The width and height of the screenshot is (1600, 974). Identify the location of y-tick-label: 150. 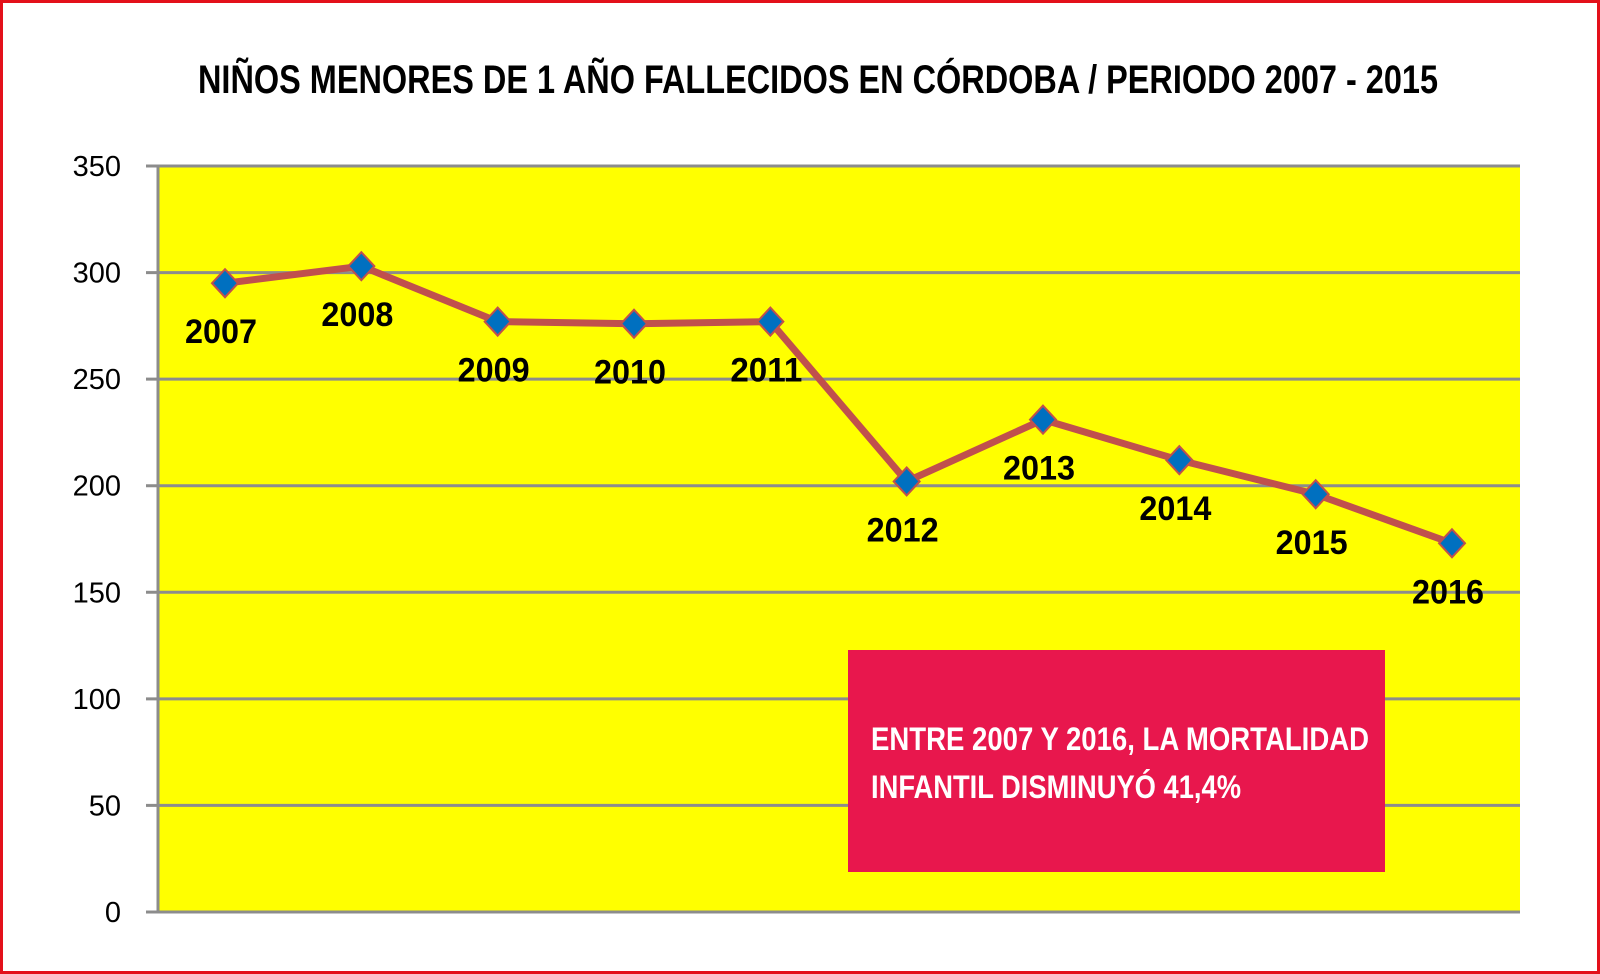
(97, 593).